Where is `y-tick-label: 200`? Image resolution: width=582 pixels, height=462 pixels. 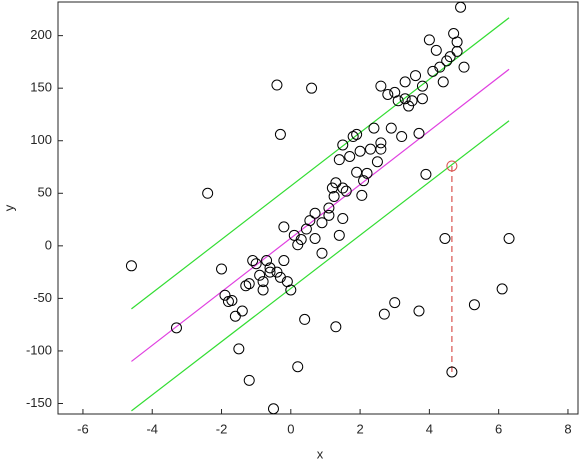 y-tick-label: 200 is located at coordinates (41, 34).